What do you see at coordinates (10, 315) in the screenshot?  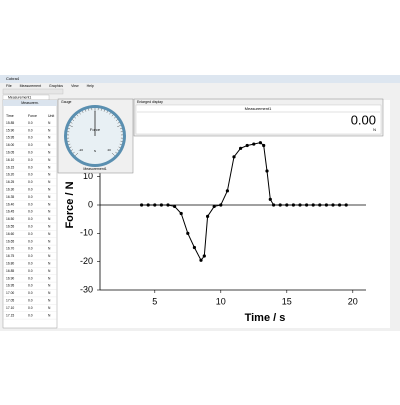 I see `table-cell: 17.15` at bounding box center [10, 315].